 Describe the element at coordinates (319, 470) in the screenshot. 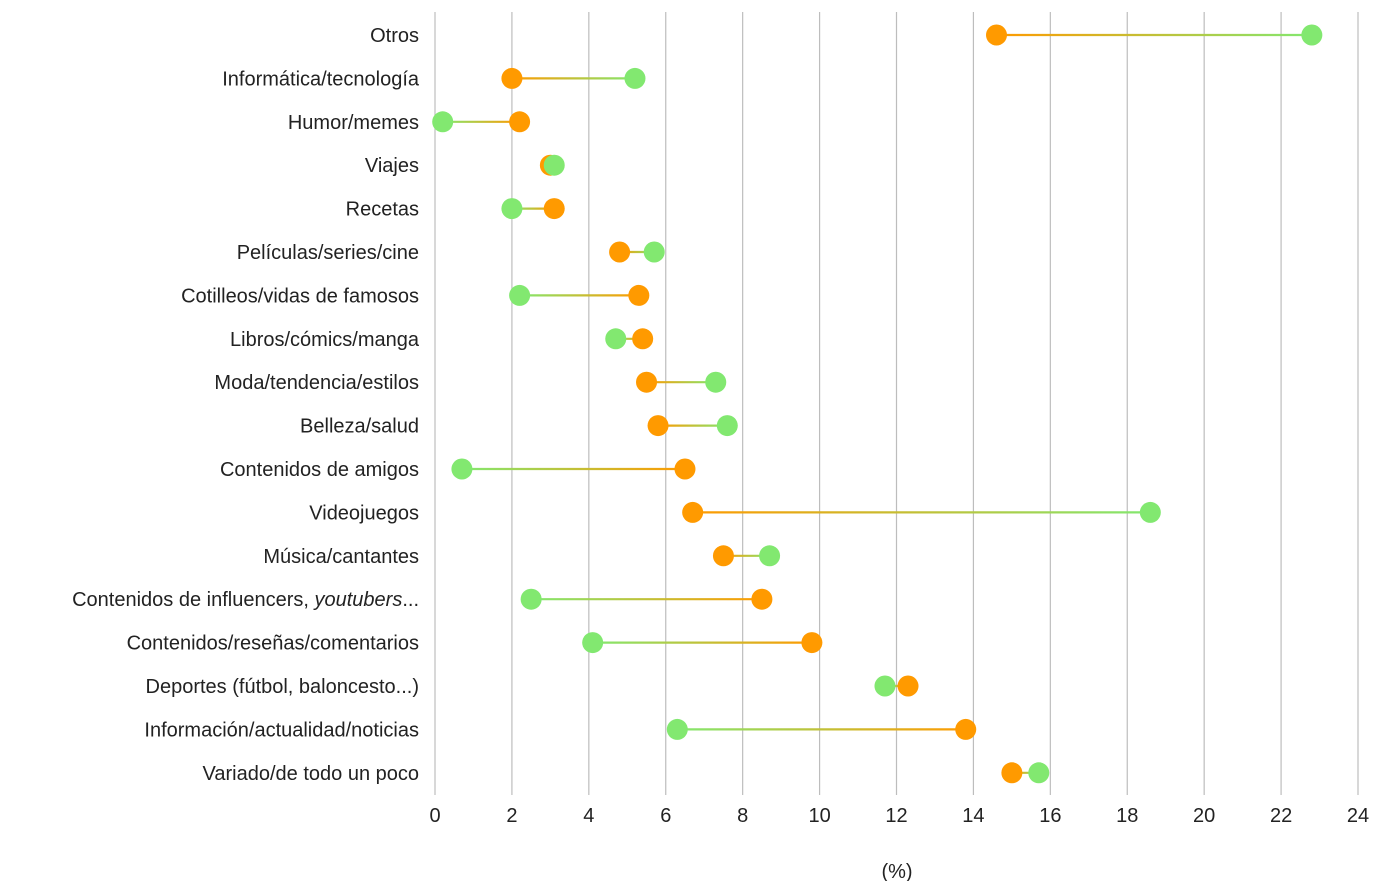

I see `category-label: Contenidos de amigos` at that location.